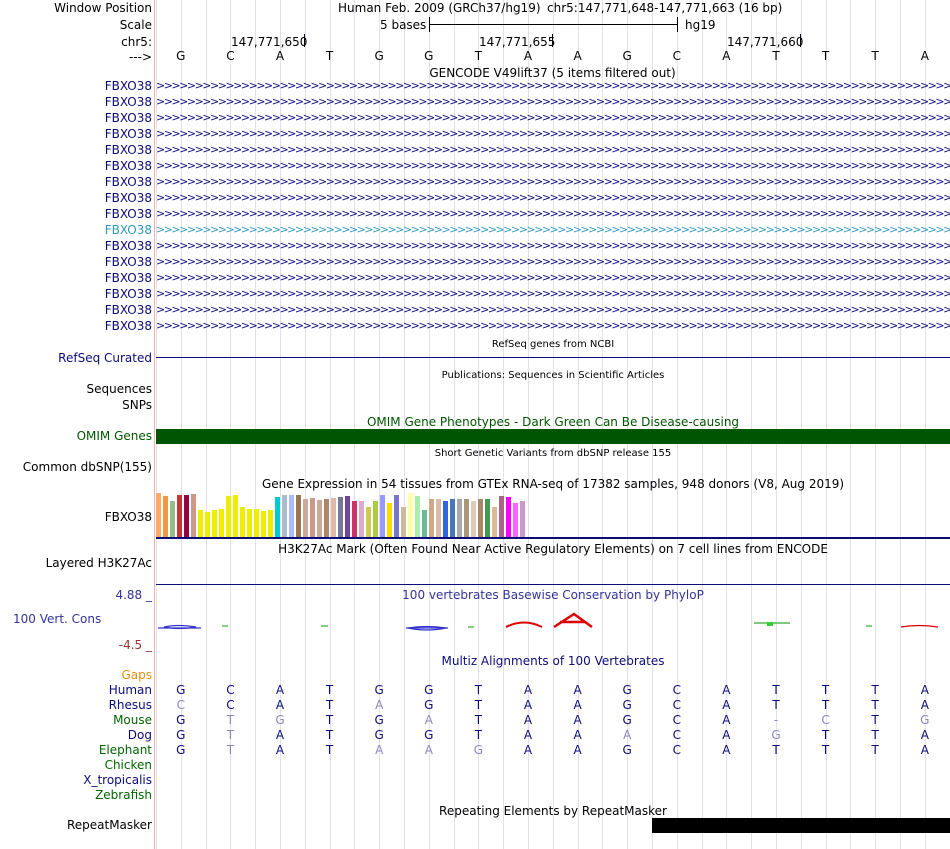 This screenshot has height=849, width=950. Describe the element at coordinates (136, 675) in the screenshot. I see `gaps-label: Gaps` at that location.